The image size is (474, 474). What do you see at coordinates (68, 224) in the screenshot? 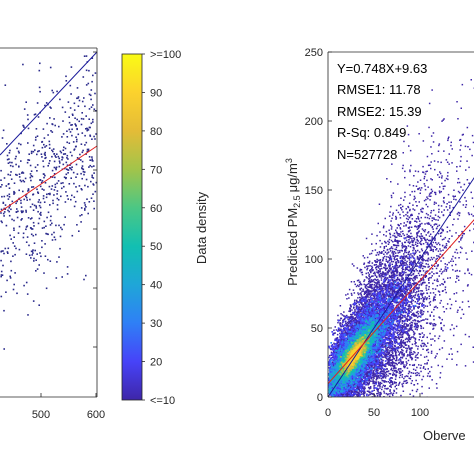
I see `left-ticks` at bounding box center [68, 224].